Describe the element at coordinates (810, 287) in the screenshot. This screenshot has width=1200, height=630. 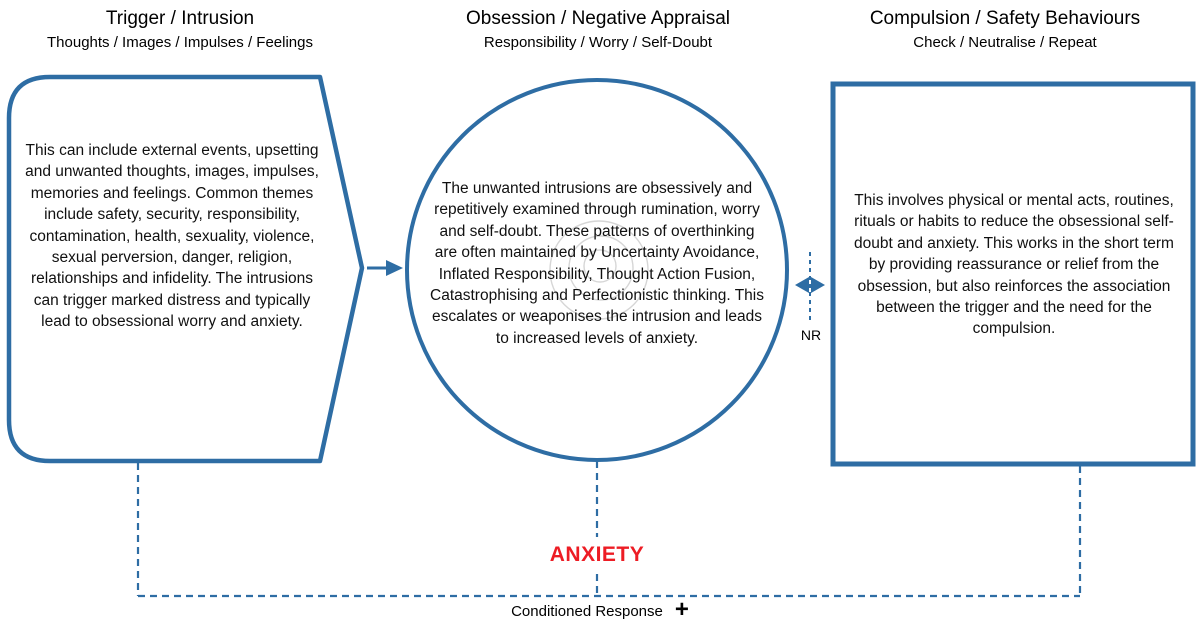
I see `obsession-to-compulsion-double-arrow-icon` at that location.